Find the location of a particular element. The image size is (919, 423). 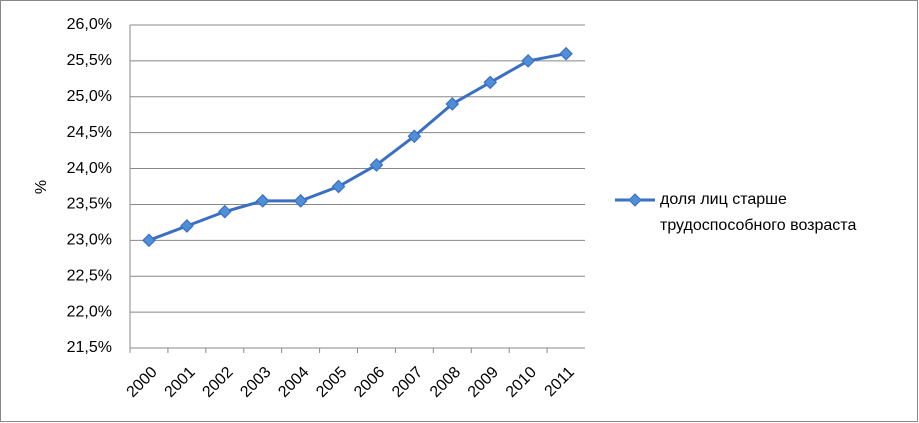

y-tick-label: 21,5% is located at coordinates (89, 347).